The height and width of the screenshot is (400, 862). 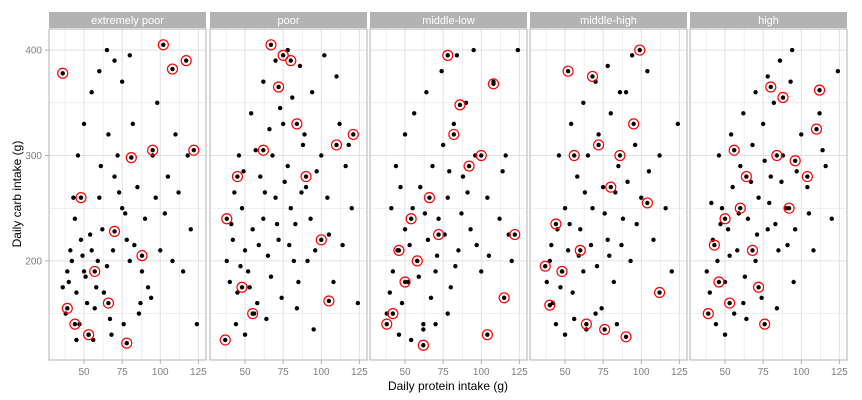 I want to click on x-axis-label: Daily protein intake (g), so click(x=448, y=386).